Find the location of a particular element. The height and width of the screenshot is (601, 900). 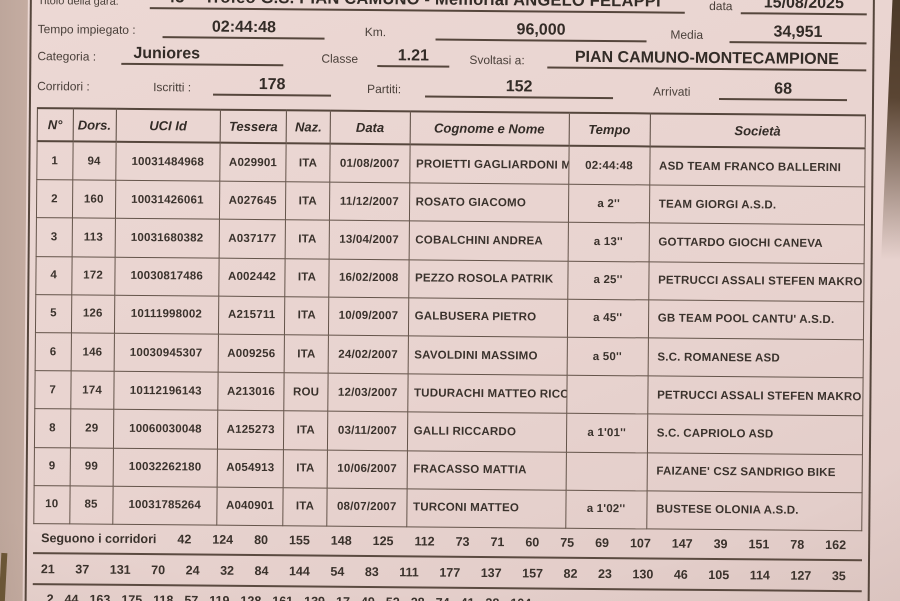

table-cell: 10030817486 is located at coordinates (167, 276).